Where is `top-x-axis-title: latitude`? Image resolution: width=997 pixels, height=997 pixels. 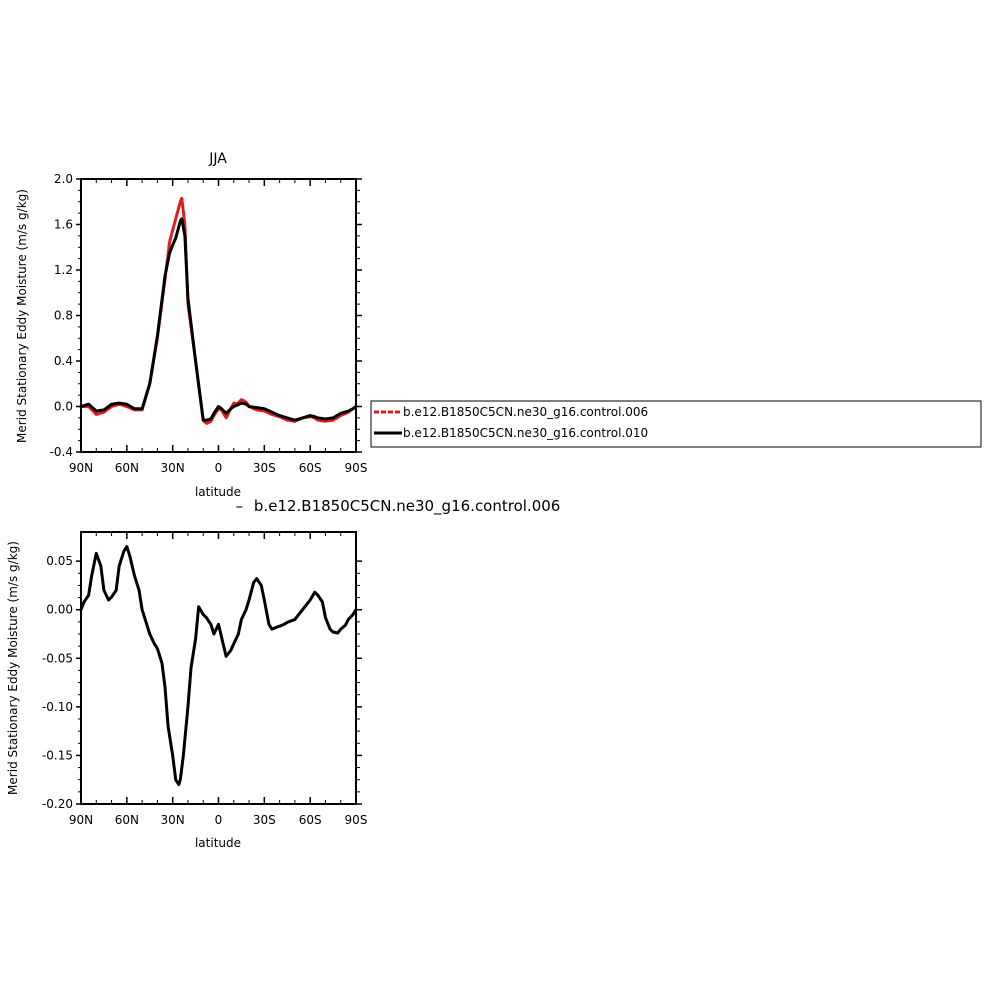 top-x-axis-title: latitude is located at coordinates (218, 492).